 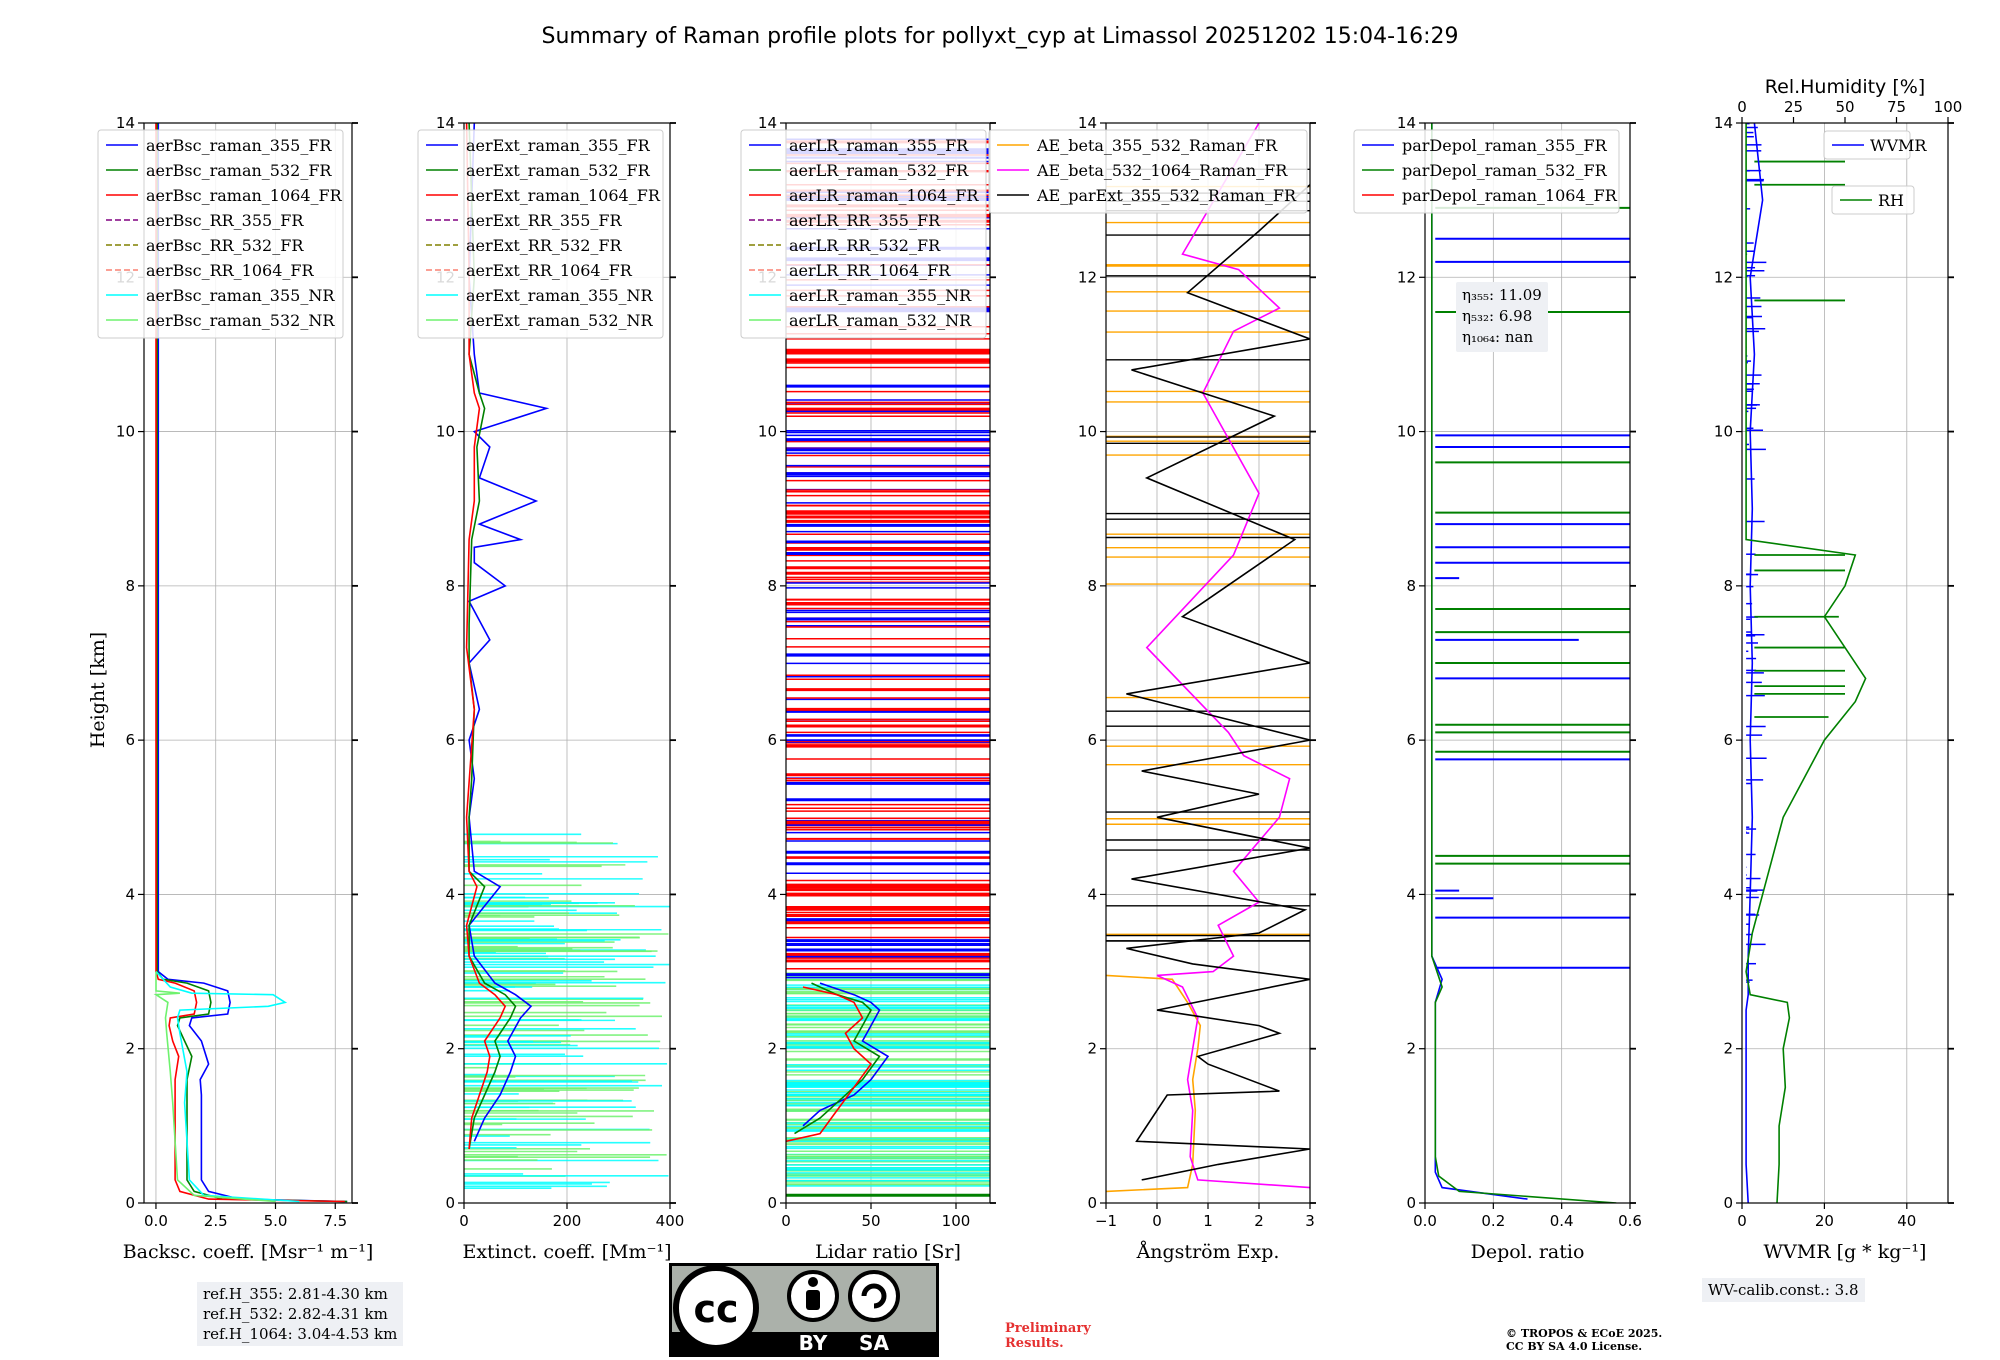 What do you see at coordinates (1896, 107) in the screenshot?
I see `top-x-tick-label: 75` at bounding box center [1896, 107].